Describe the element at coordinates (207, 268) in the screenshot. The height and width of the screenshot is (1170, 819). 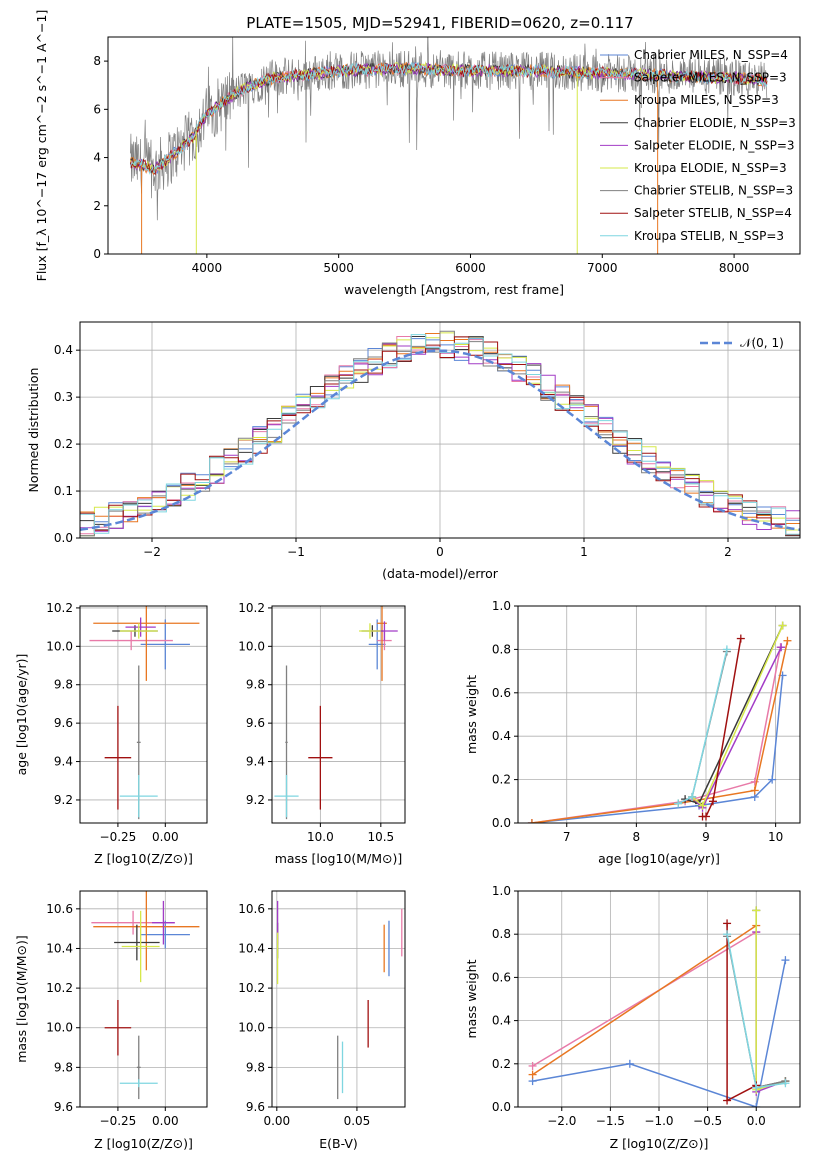
I see `x-tick-label: 4000` at that location.